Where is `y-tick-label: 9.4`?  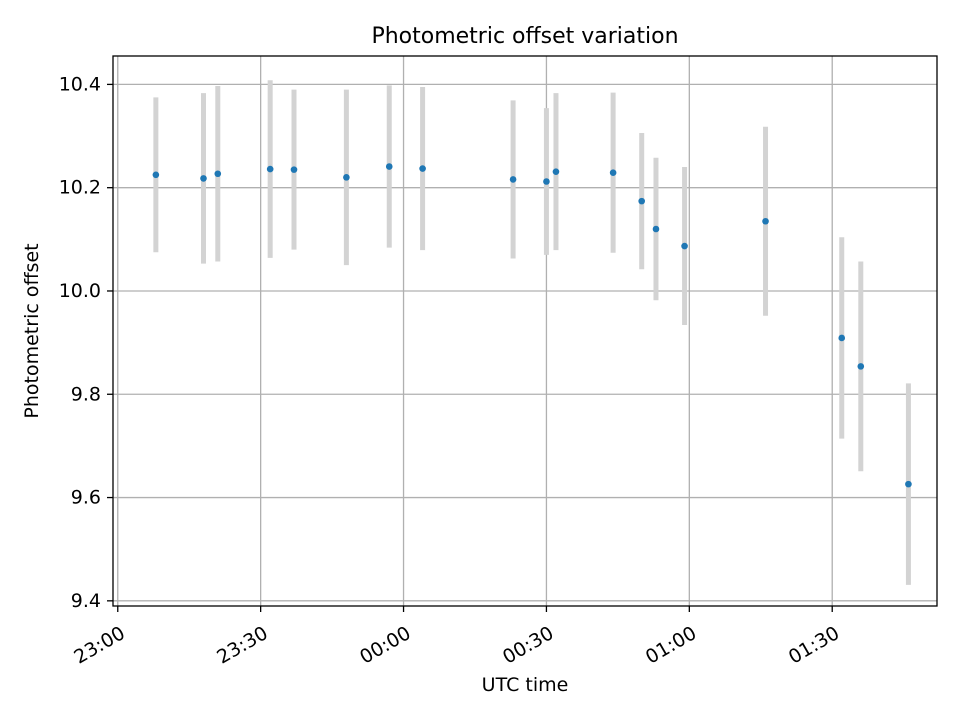
y-tick-label: 9.4 is located at coordinates (86, 601).